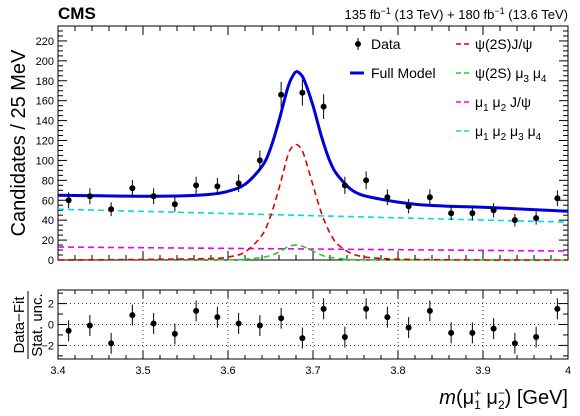 The image size is (580, 416). Describe the element at coordinates (51, 261) in the screenshot. I see `y-tick-label: 0` at that location.